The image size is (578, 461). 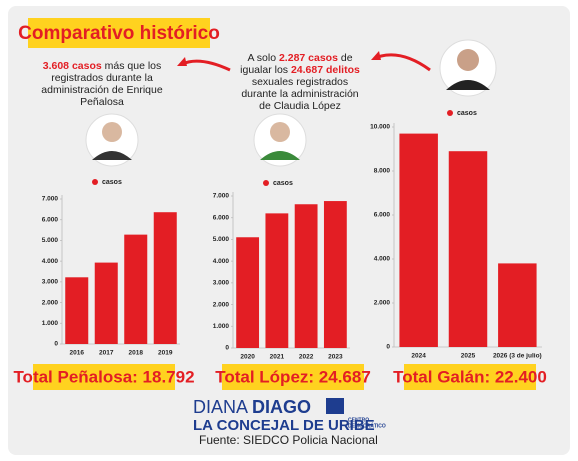 What do you see at coordinates (102, 78) in the screenshot?
I see `annotation-line: registrados durante la` at bounding box center [102, 78].